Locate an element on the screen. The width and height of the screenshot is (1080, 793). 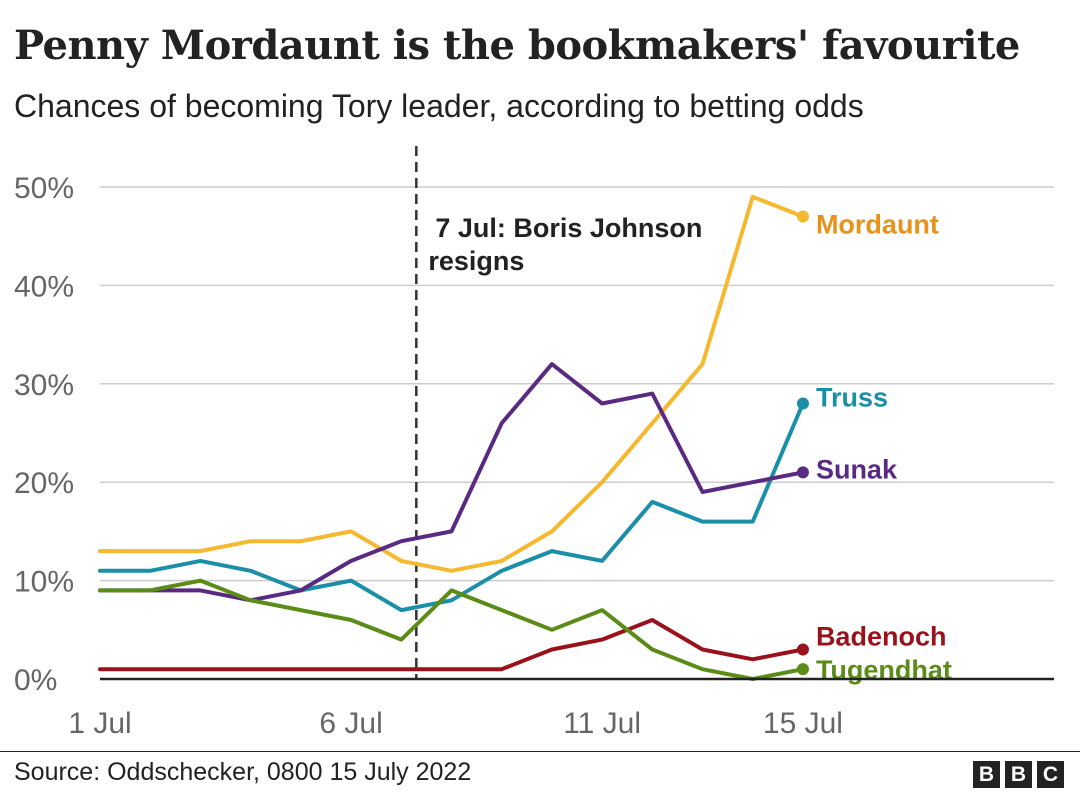
x-tick-label-6: 6 Jul is located at coordinates (350, 723).